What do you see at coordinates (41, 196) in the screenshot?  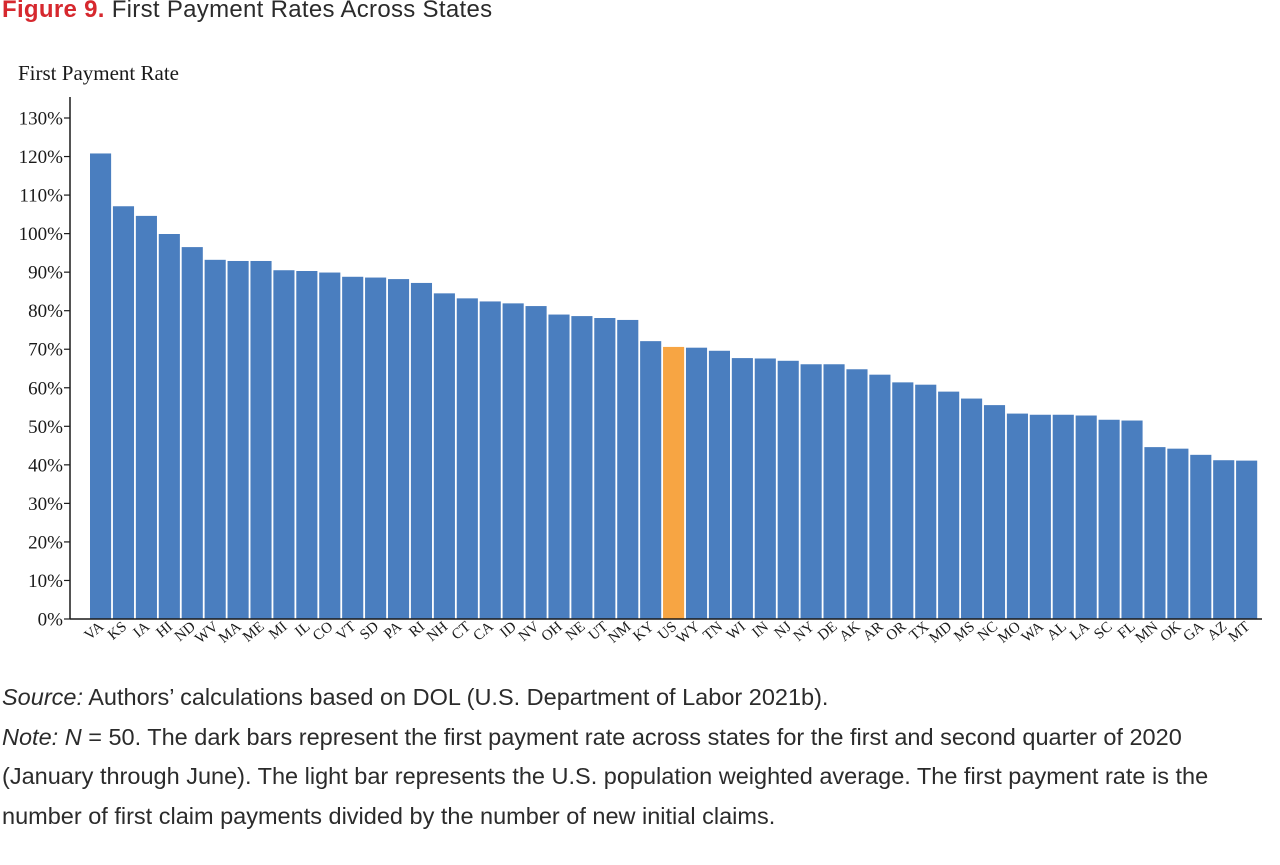 I see `y-tick-label: 110%` at bounding box center [41, 196].